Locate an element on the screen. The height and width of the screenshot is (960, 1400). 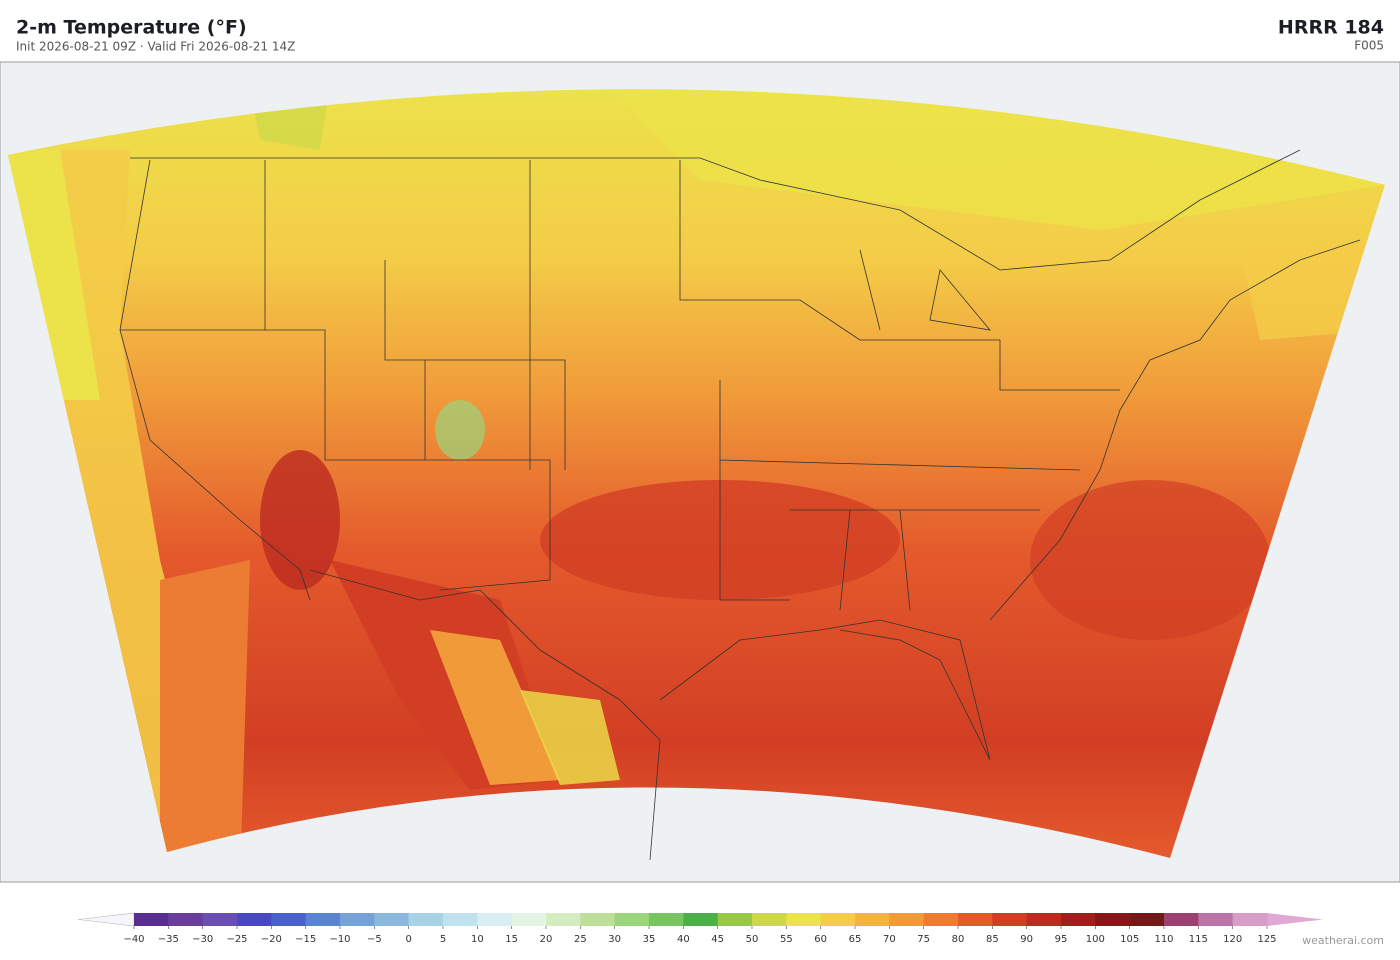
colorbar-tick-label: −30 is located at coordinates (202, 939).